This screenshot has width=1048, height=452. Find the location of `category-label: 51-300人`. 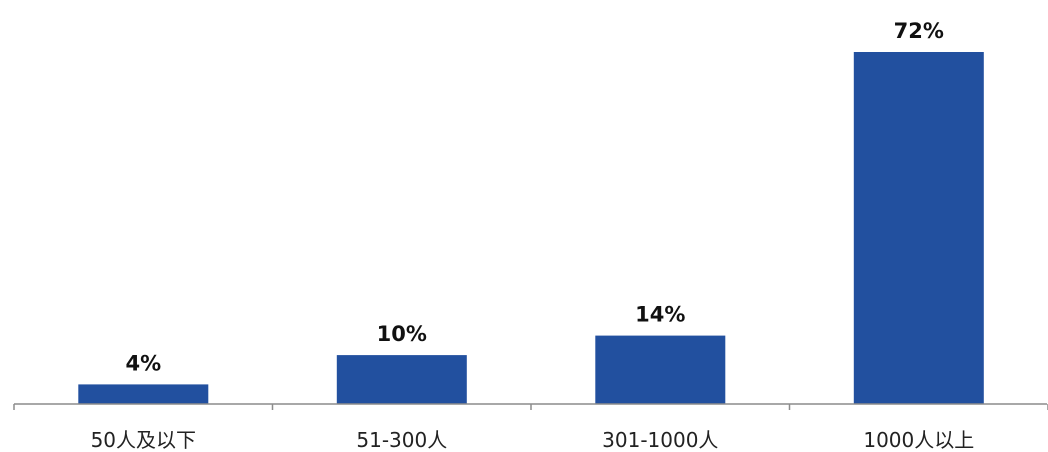

category-label: 51-300人 is located at coordinates (401, 440).